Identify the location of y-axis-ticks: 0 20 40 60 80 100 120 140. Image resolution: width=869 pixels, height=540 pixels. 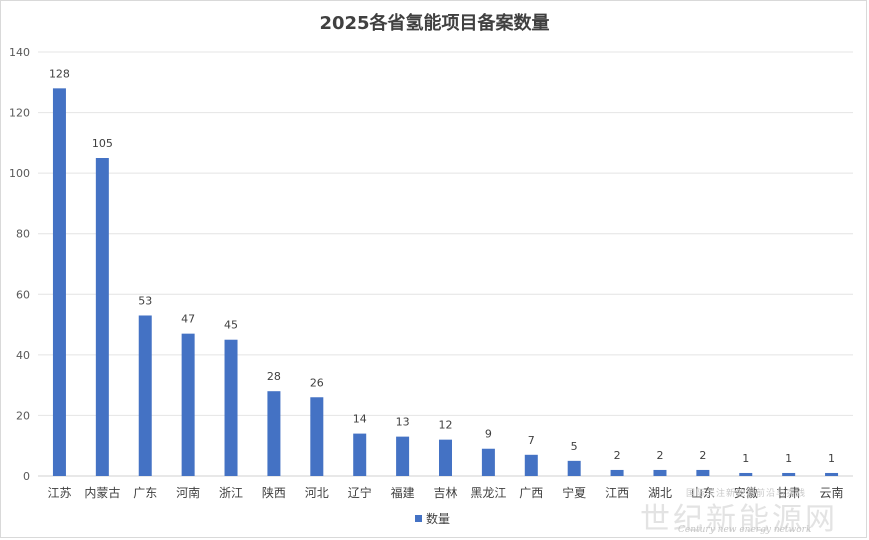
(19, 264).